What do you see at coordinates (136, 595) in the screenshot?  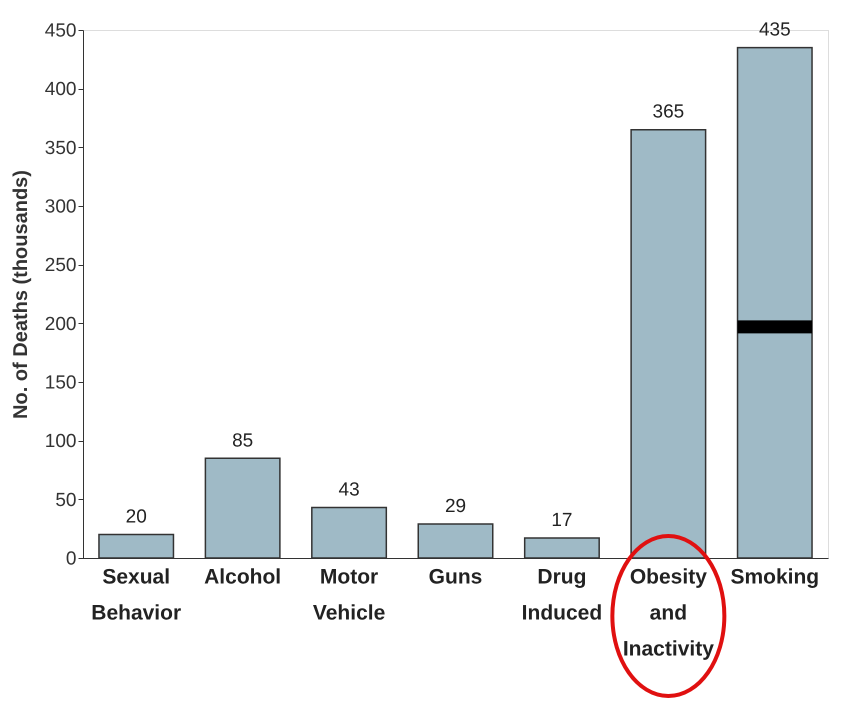 I see `x-tick-label: Sexual Behavior` at bounding box center [136, 595].